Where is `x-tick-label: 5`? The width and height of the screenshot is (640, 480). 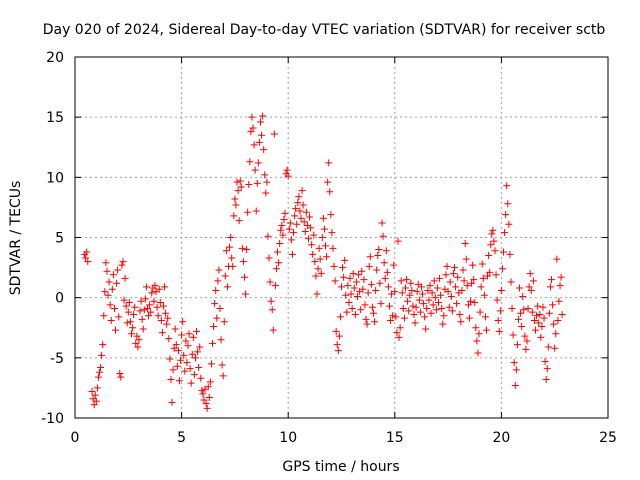 x-tick-label: 5 is located at coordinates (181, 438).